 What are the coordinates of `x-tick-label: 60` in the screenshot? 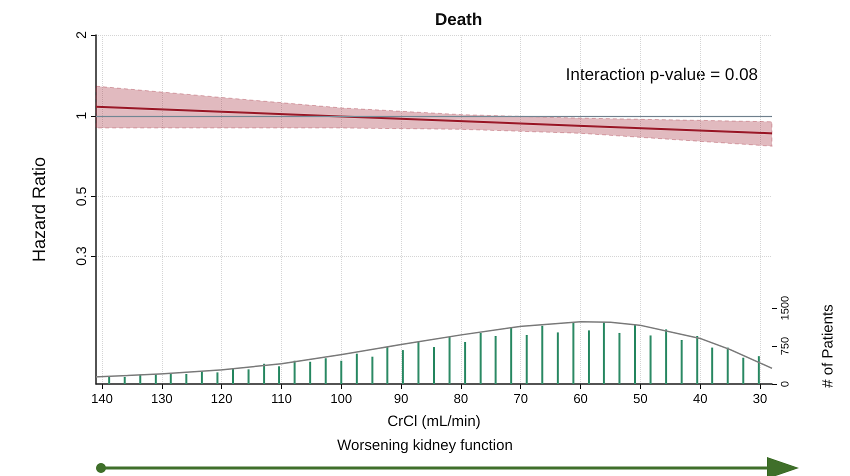 It's located at (580, 398).